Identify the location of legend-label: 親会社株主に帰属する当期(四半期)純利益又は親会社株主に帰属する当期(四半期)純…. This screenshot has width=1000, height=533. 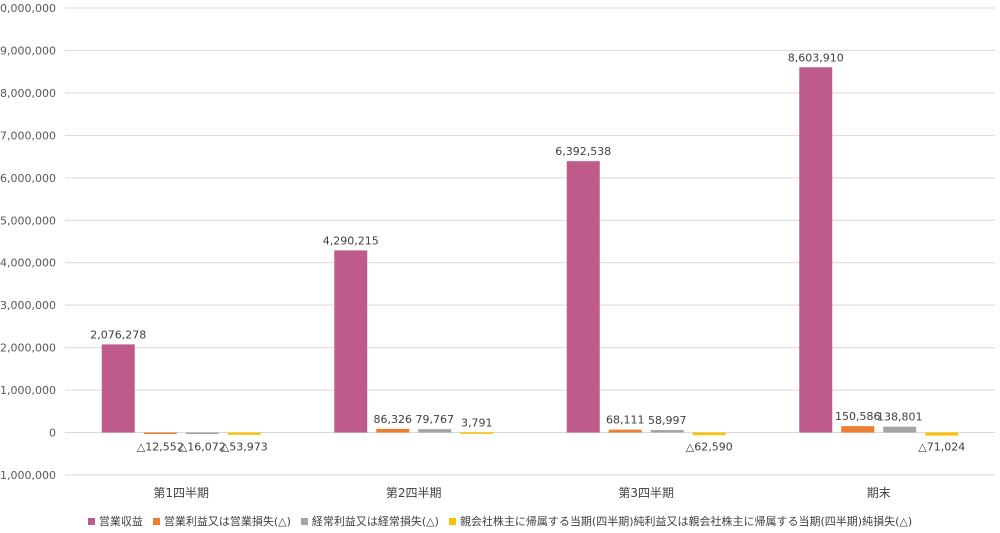
(686, 521).